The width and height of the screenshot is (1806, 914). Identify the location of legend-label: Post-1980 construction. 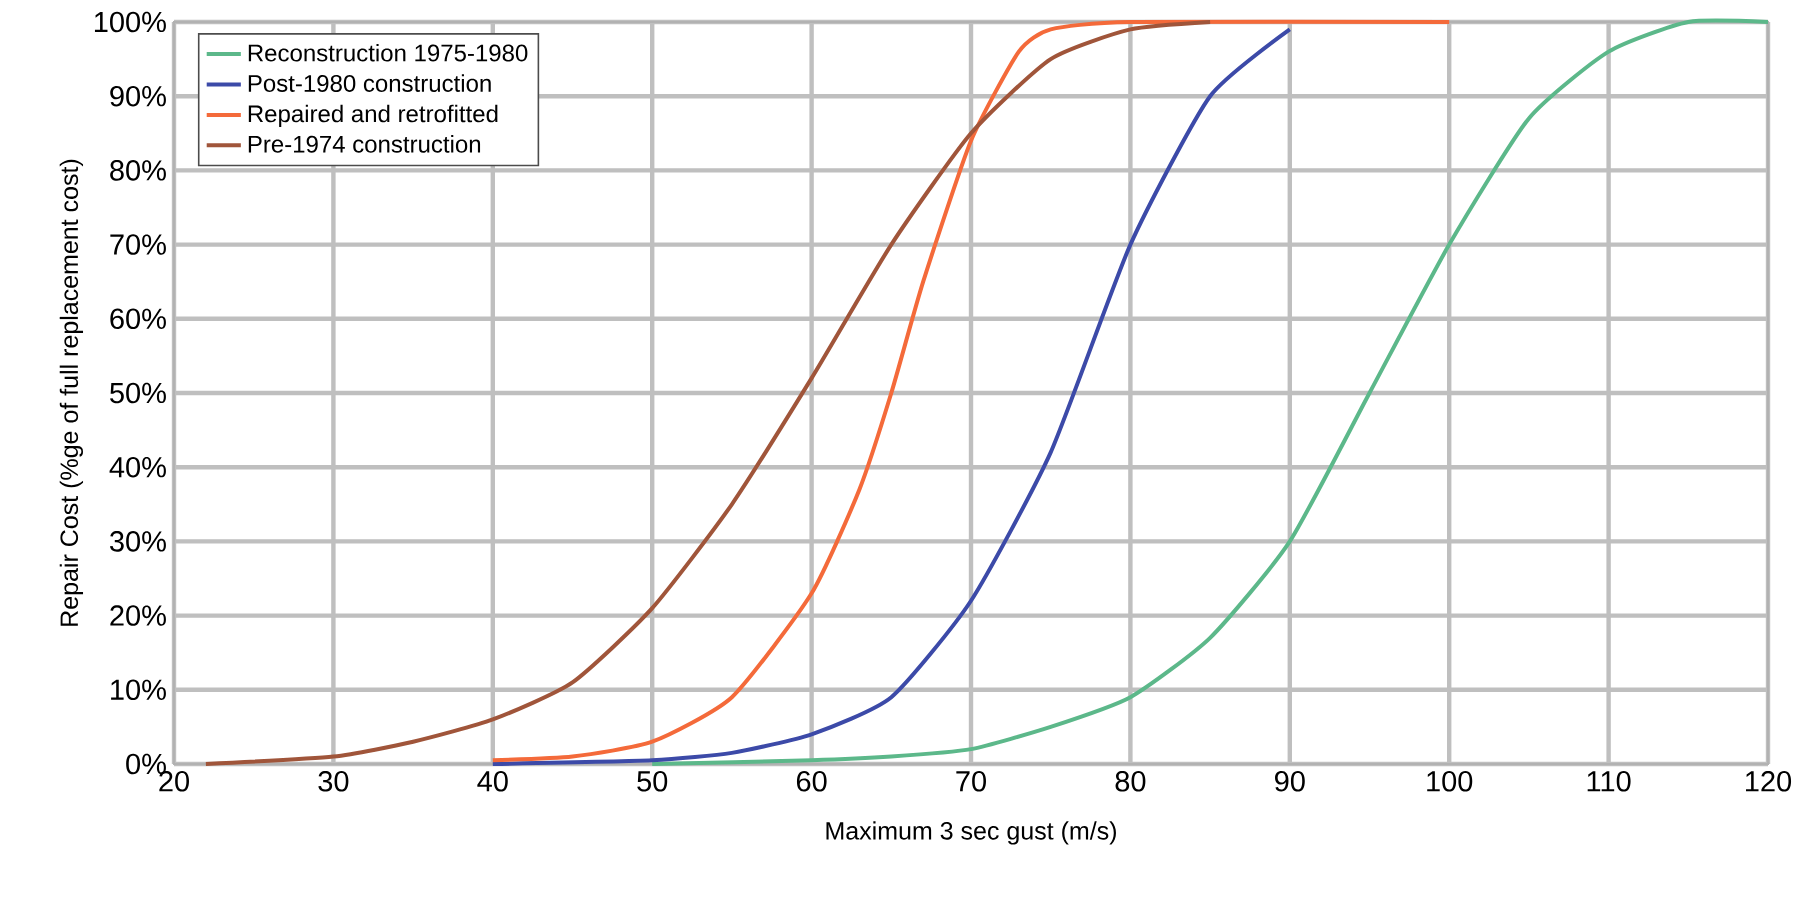
(369, 83).